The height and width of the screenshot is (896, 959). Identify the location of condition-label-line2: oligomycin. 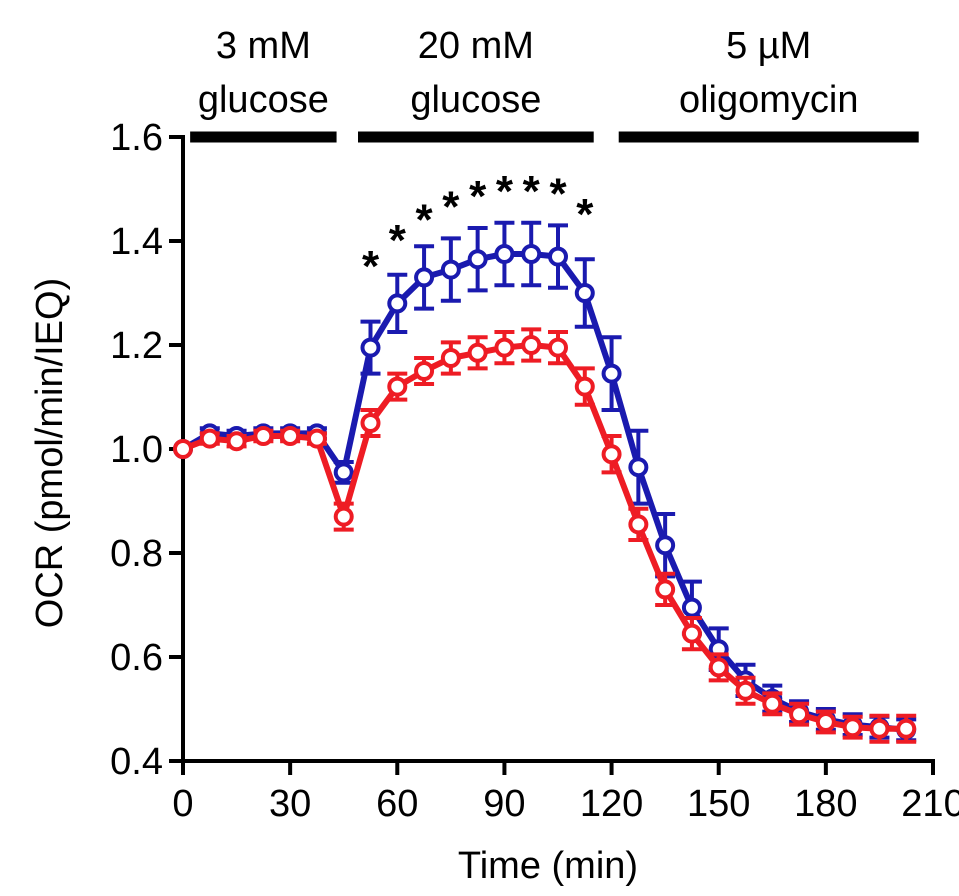
(769, 100).